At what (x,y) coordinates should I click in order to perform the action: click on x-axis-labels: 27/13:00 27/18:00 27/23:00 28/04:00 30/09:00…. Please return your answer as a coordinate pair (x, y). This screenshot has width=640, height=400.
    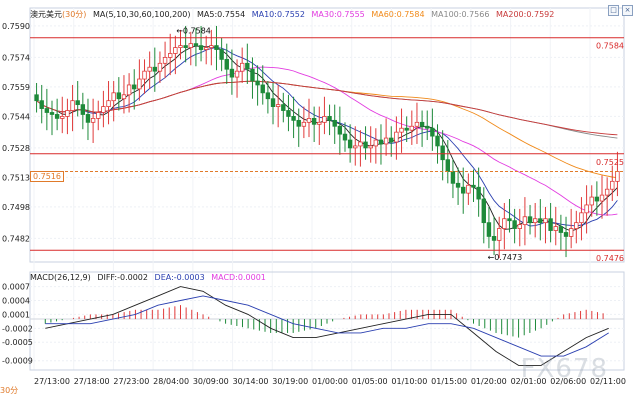
    Looking at the image, I should click on (330, 381).